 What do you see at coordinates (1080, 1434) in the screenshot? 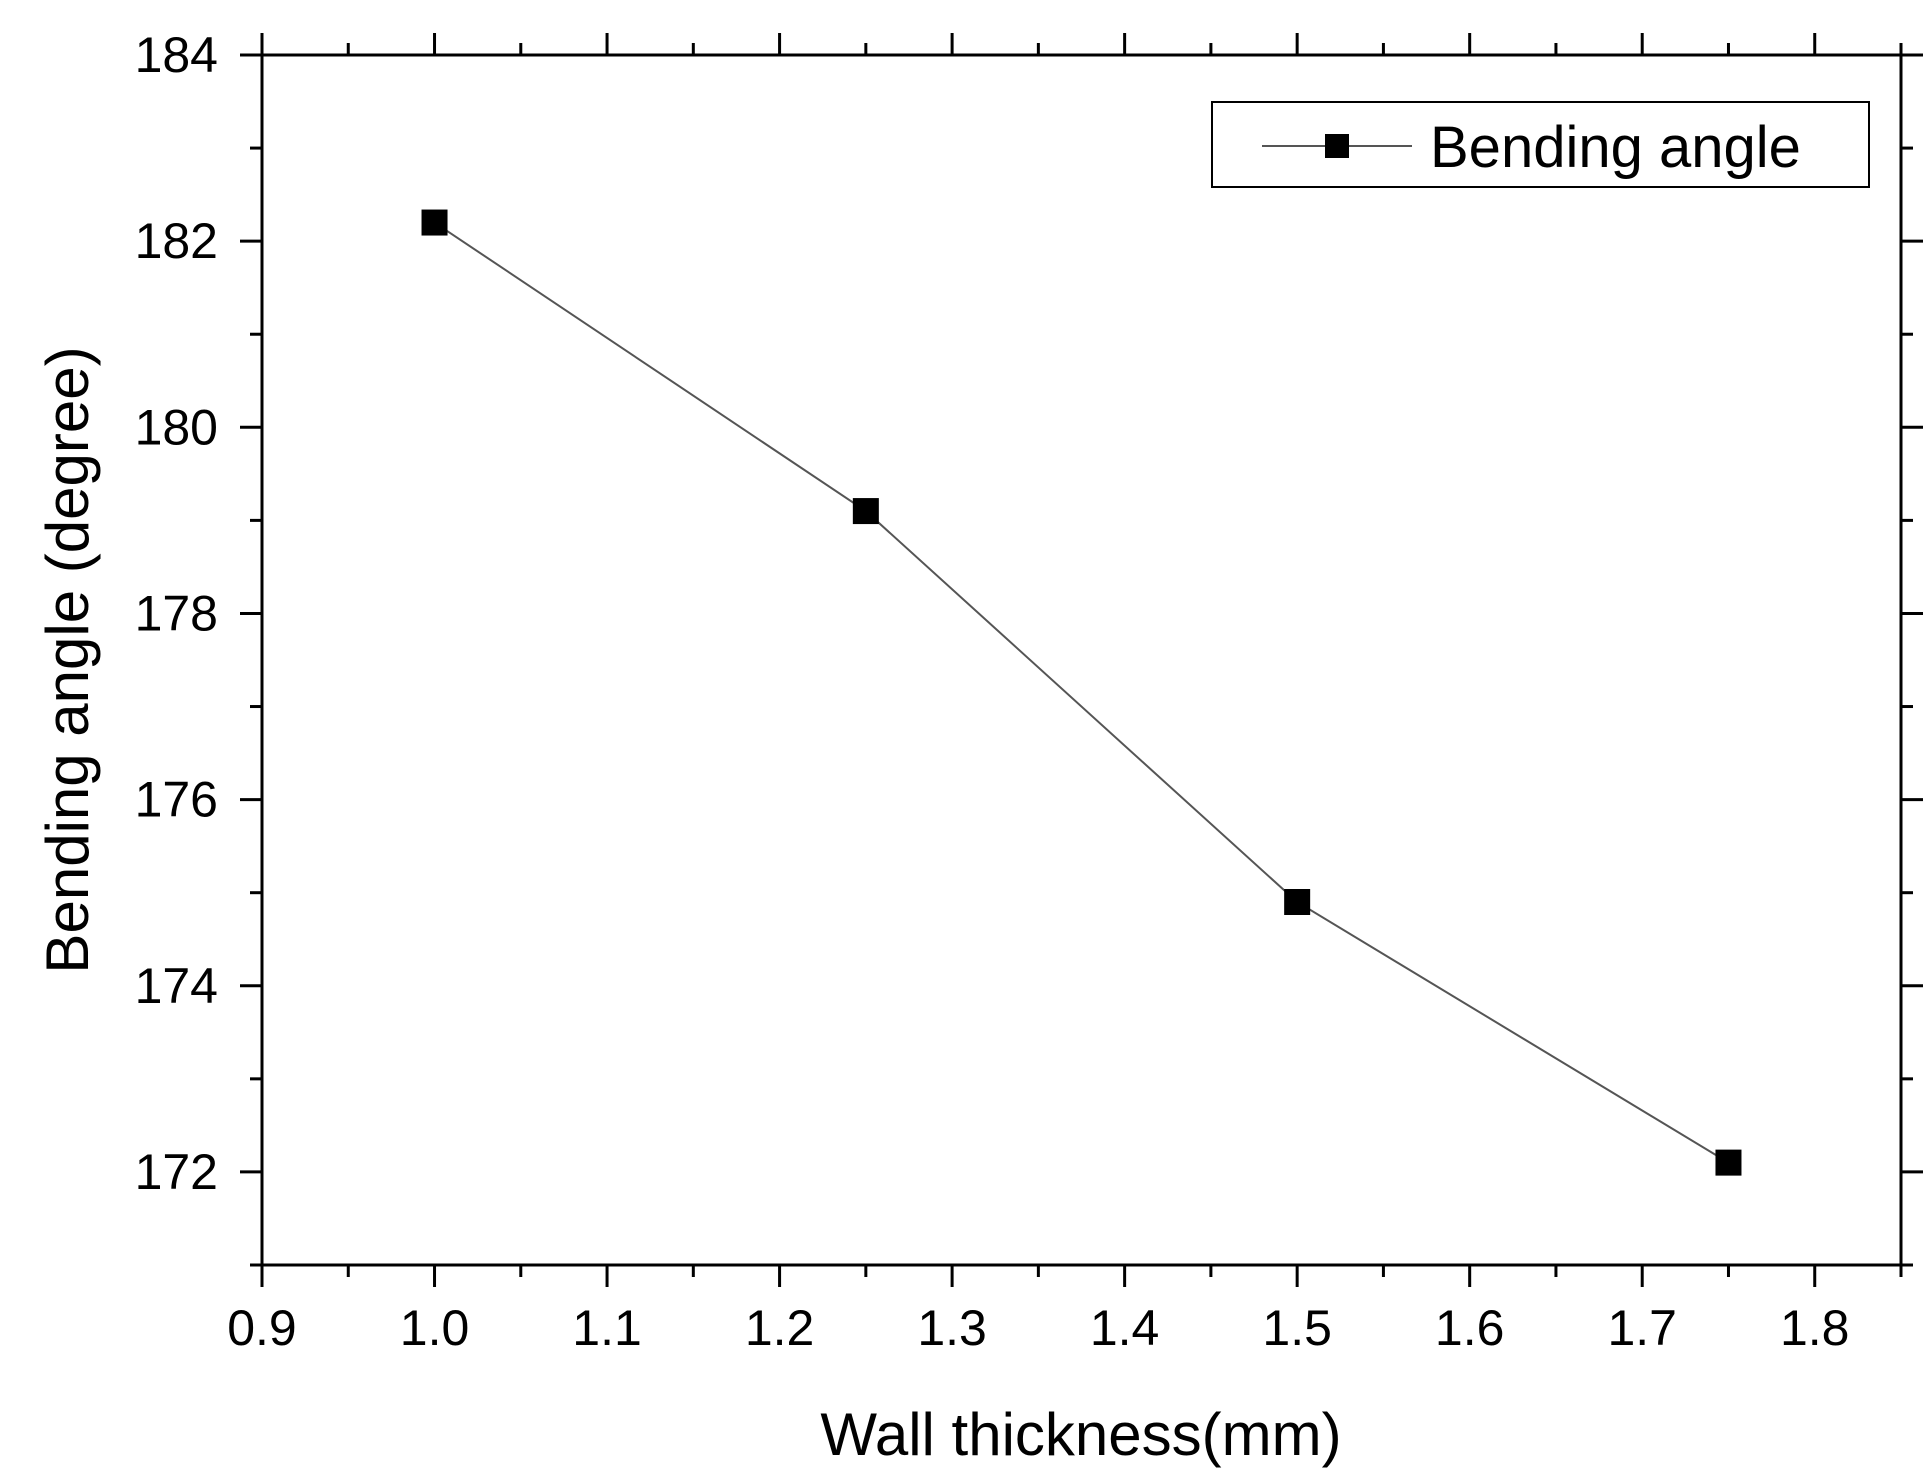
I see `x-axis-title: Wall thickness(mm)` at bounding box center [1080, 1434].